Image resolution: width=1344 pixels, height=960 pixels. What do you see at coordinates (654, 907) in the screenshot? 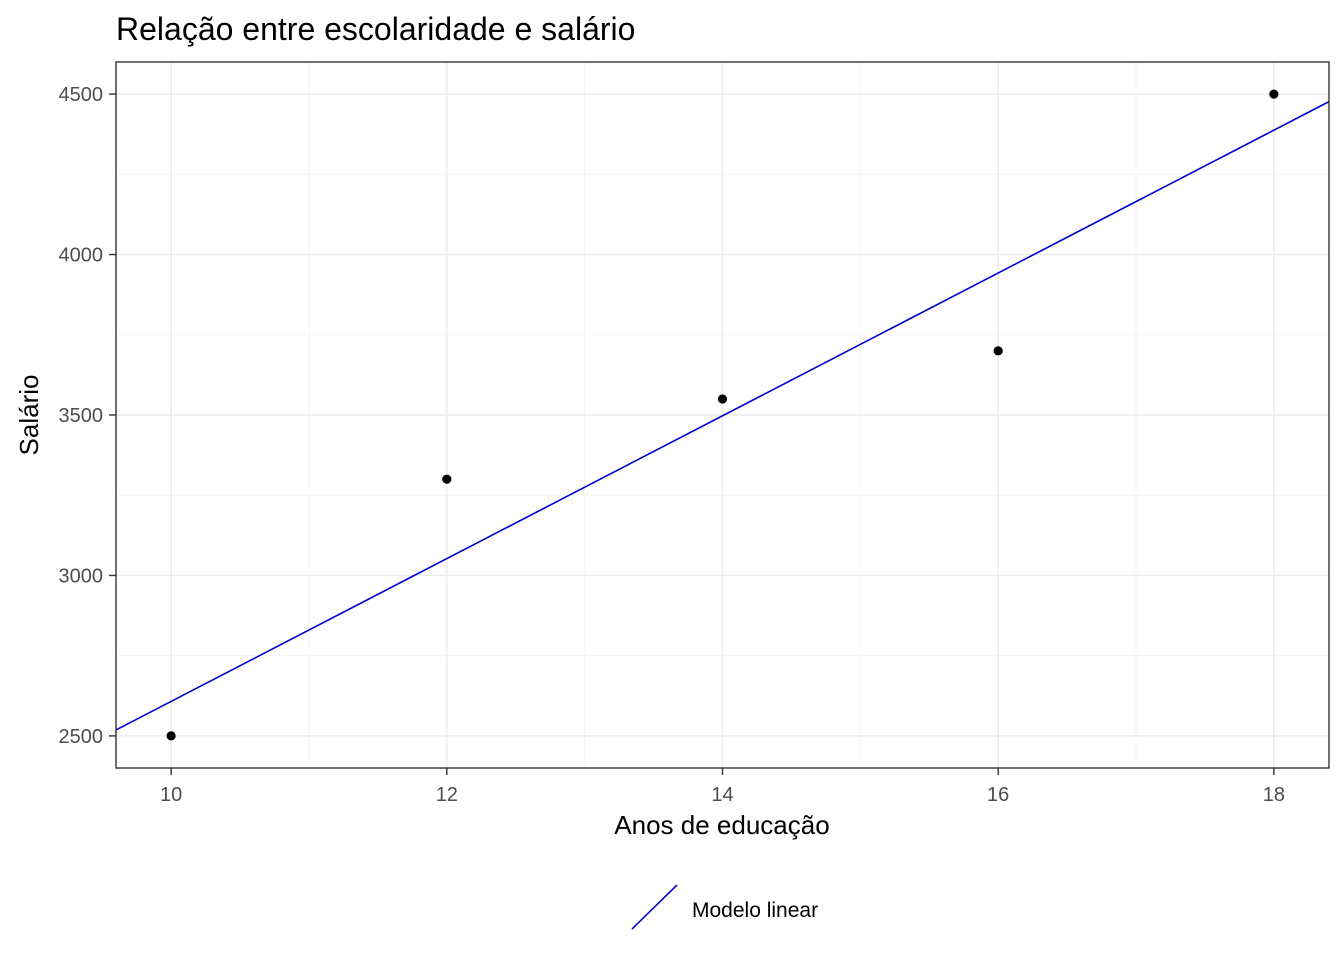
I see `legend-key-fit-line` at bounding box center [654, 907].